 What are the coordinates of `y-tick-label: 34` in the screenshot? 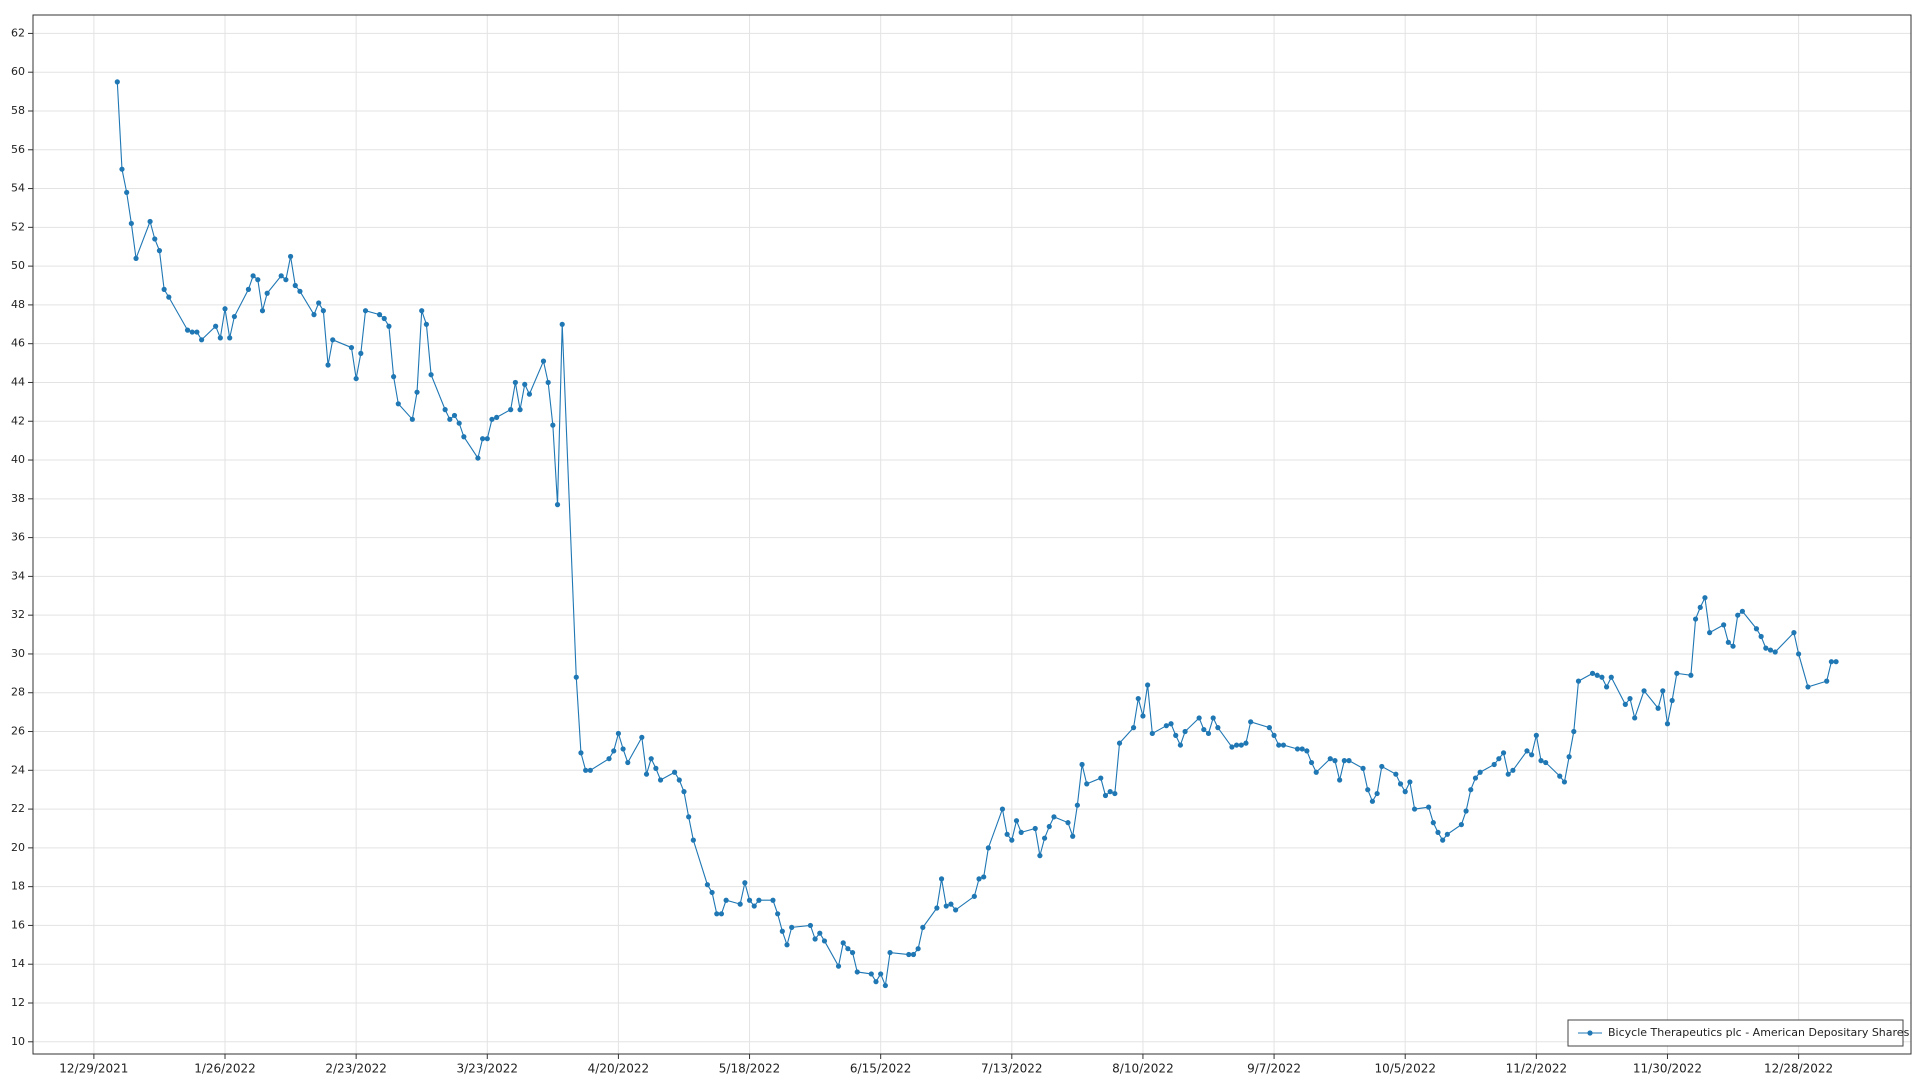 It's located at (18, 575).